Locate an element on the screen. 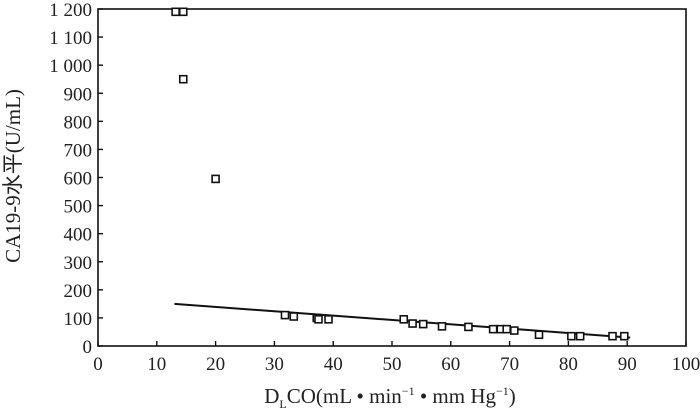 Image resolution: width=700 pixels, height=411 pixels. x-tick-label: 80 is located at coordinates (568, 364).